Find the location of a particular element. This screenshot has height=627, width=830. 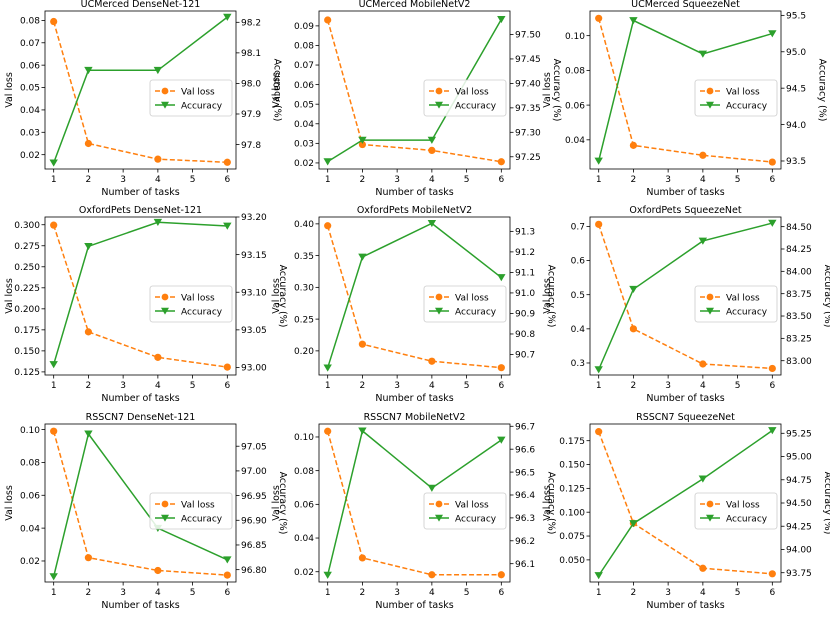

y-tick-label: 0.200 is located at coordinates (27, 310).